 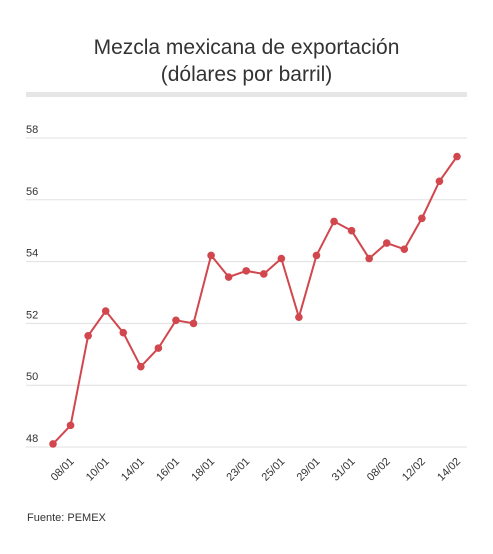 I want to click on y-tick-label-56: 56, so click(x=32, y=192).